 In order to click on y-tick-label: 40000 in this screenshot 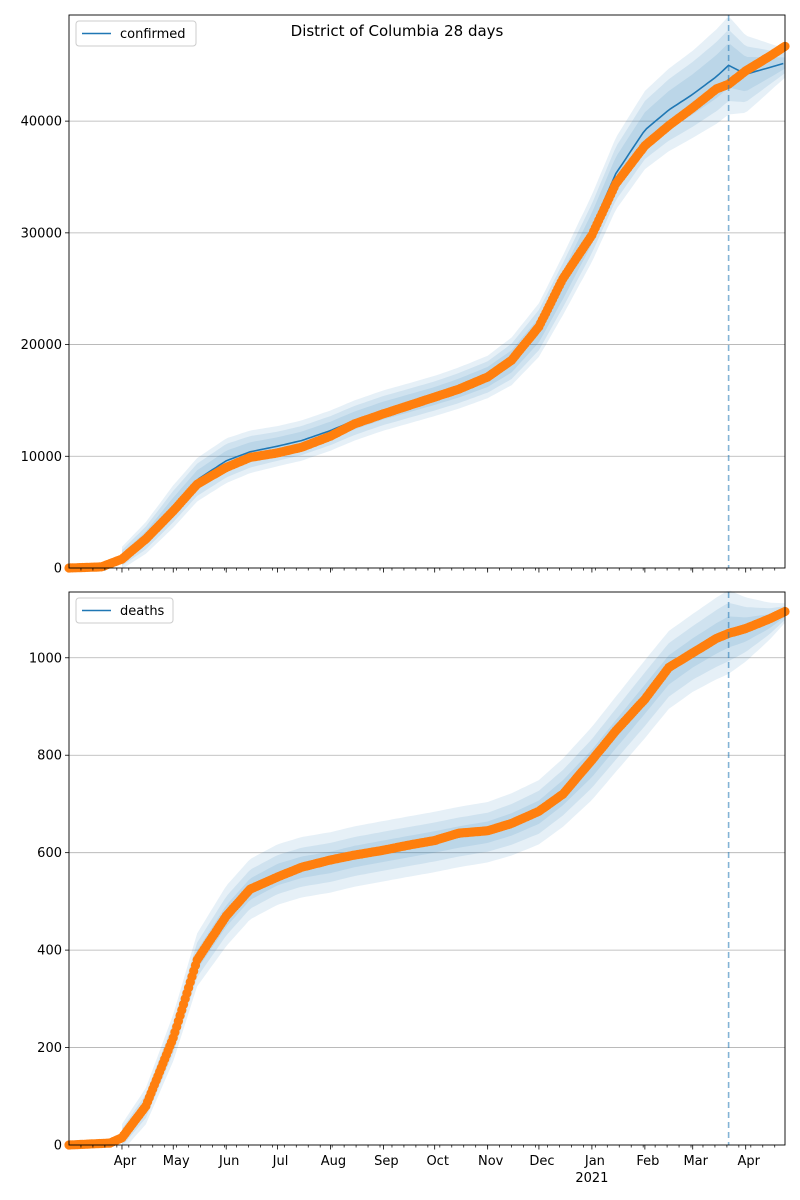, I will do `click(41, 122)`.